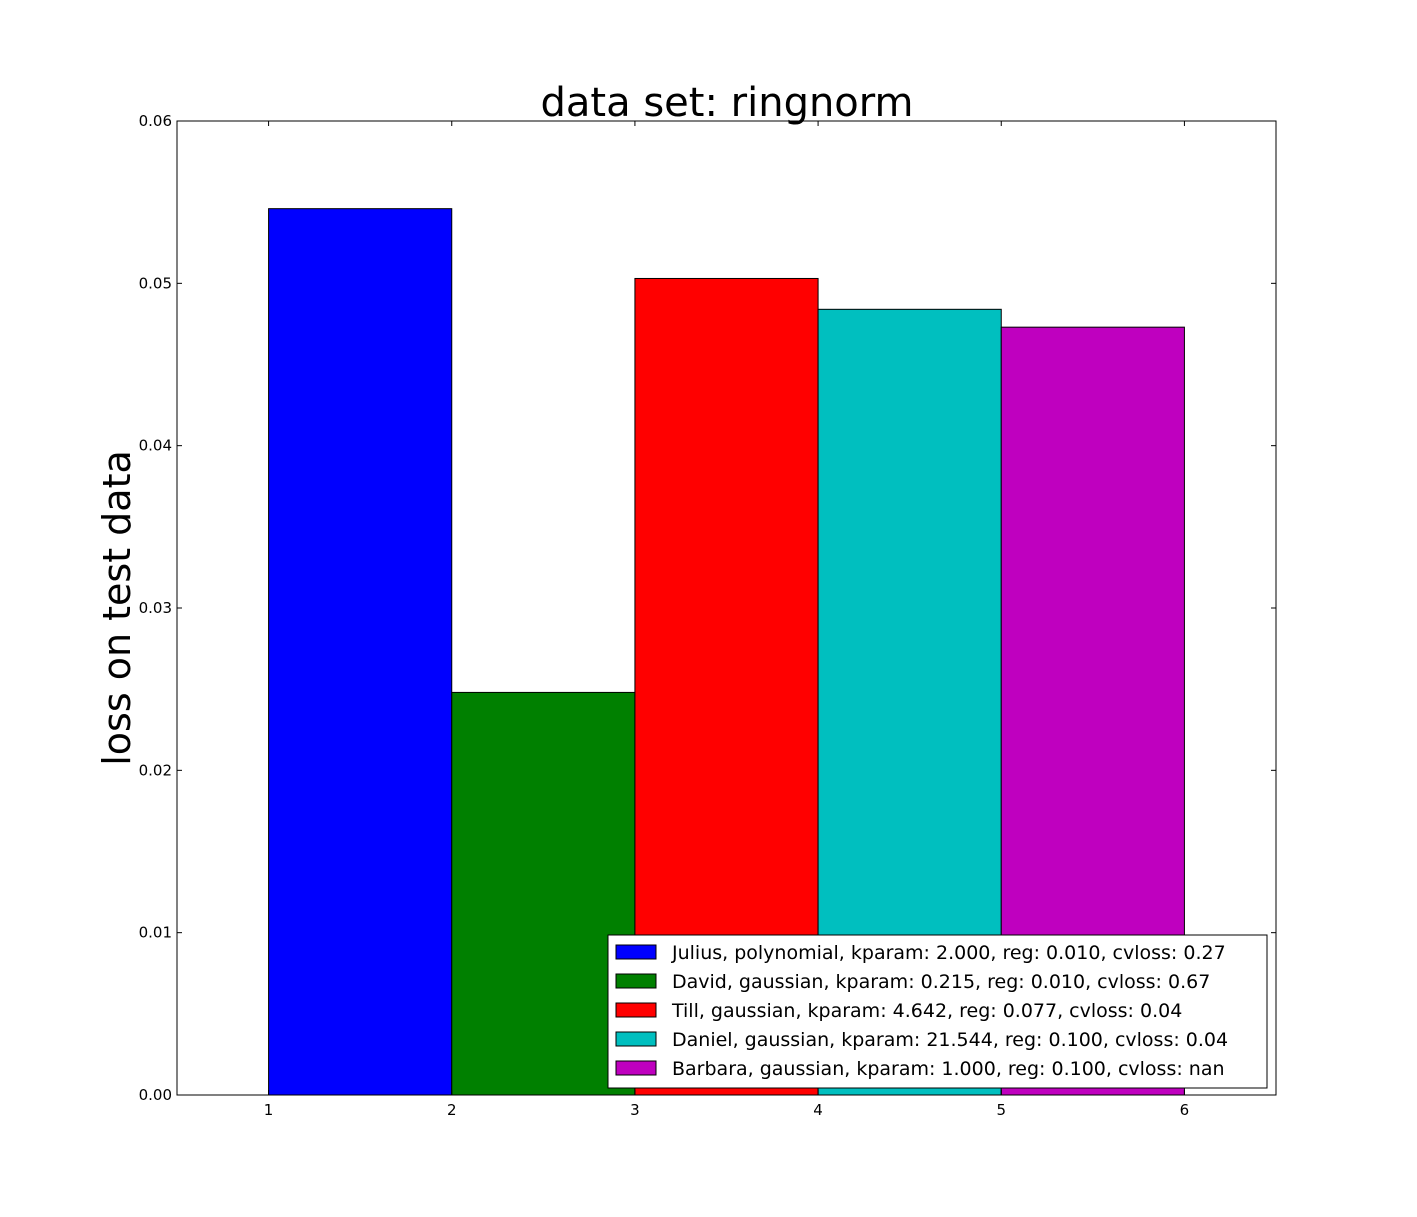 This screenshot has height=1217, width=1417. Describe the element at coordinates (818, 1110) in the screenshot. I see `x-tick-label: 4` at that location.